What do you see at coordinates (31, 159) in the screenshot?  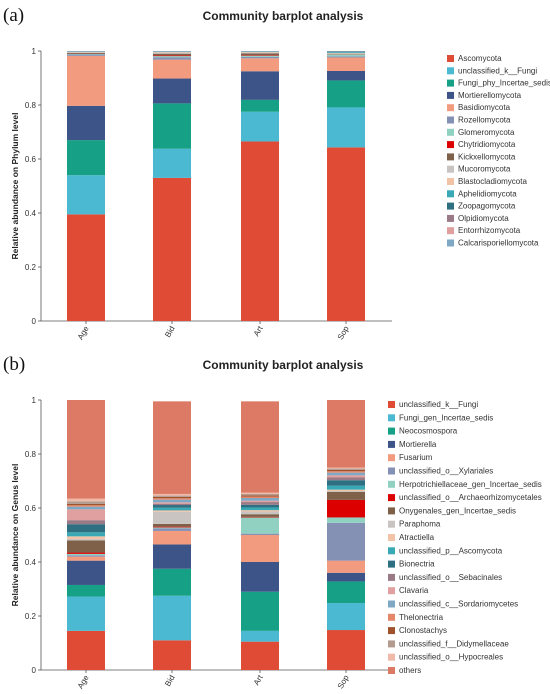 I see `y-tick-label: 0.6` at bounding box center [31, 159].